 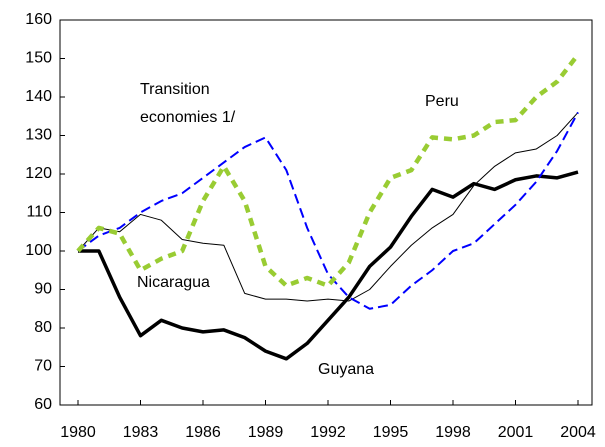 I want to click on x-tick-label: 1998, so click(x=453, y=432).